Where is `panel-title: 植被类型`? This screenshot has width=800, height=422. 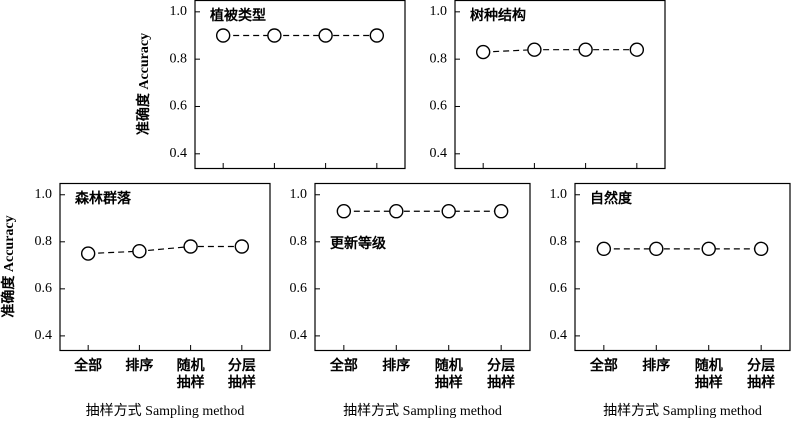 panel-title: 植被类型 is located at coordinates (237, 15).